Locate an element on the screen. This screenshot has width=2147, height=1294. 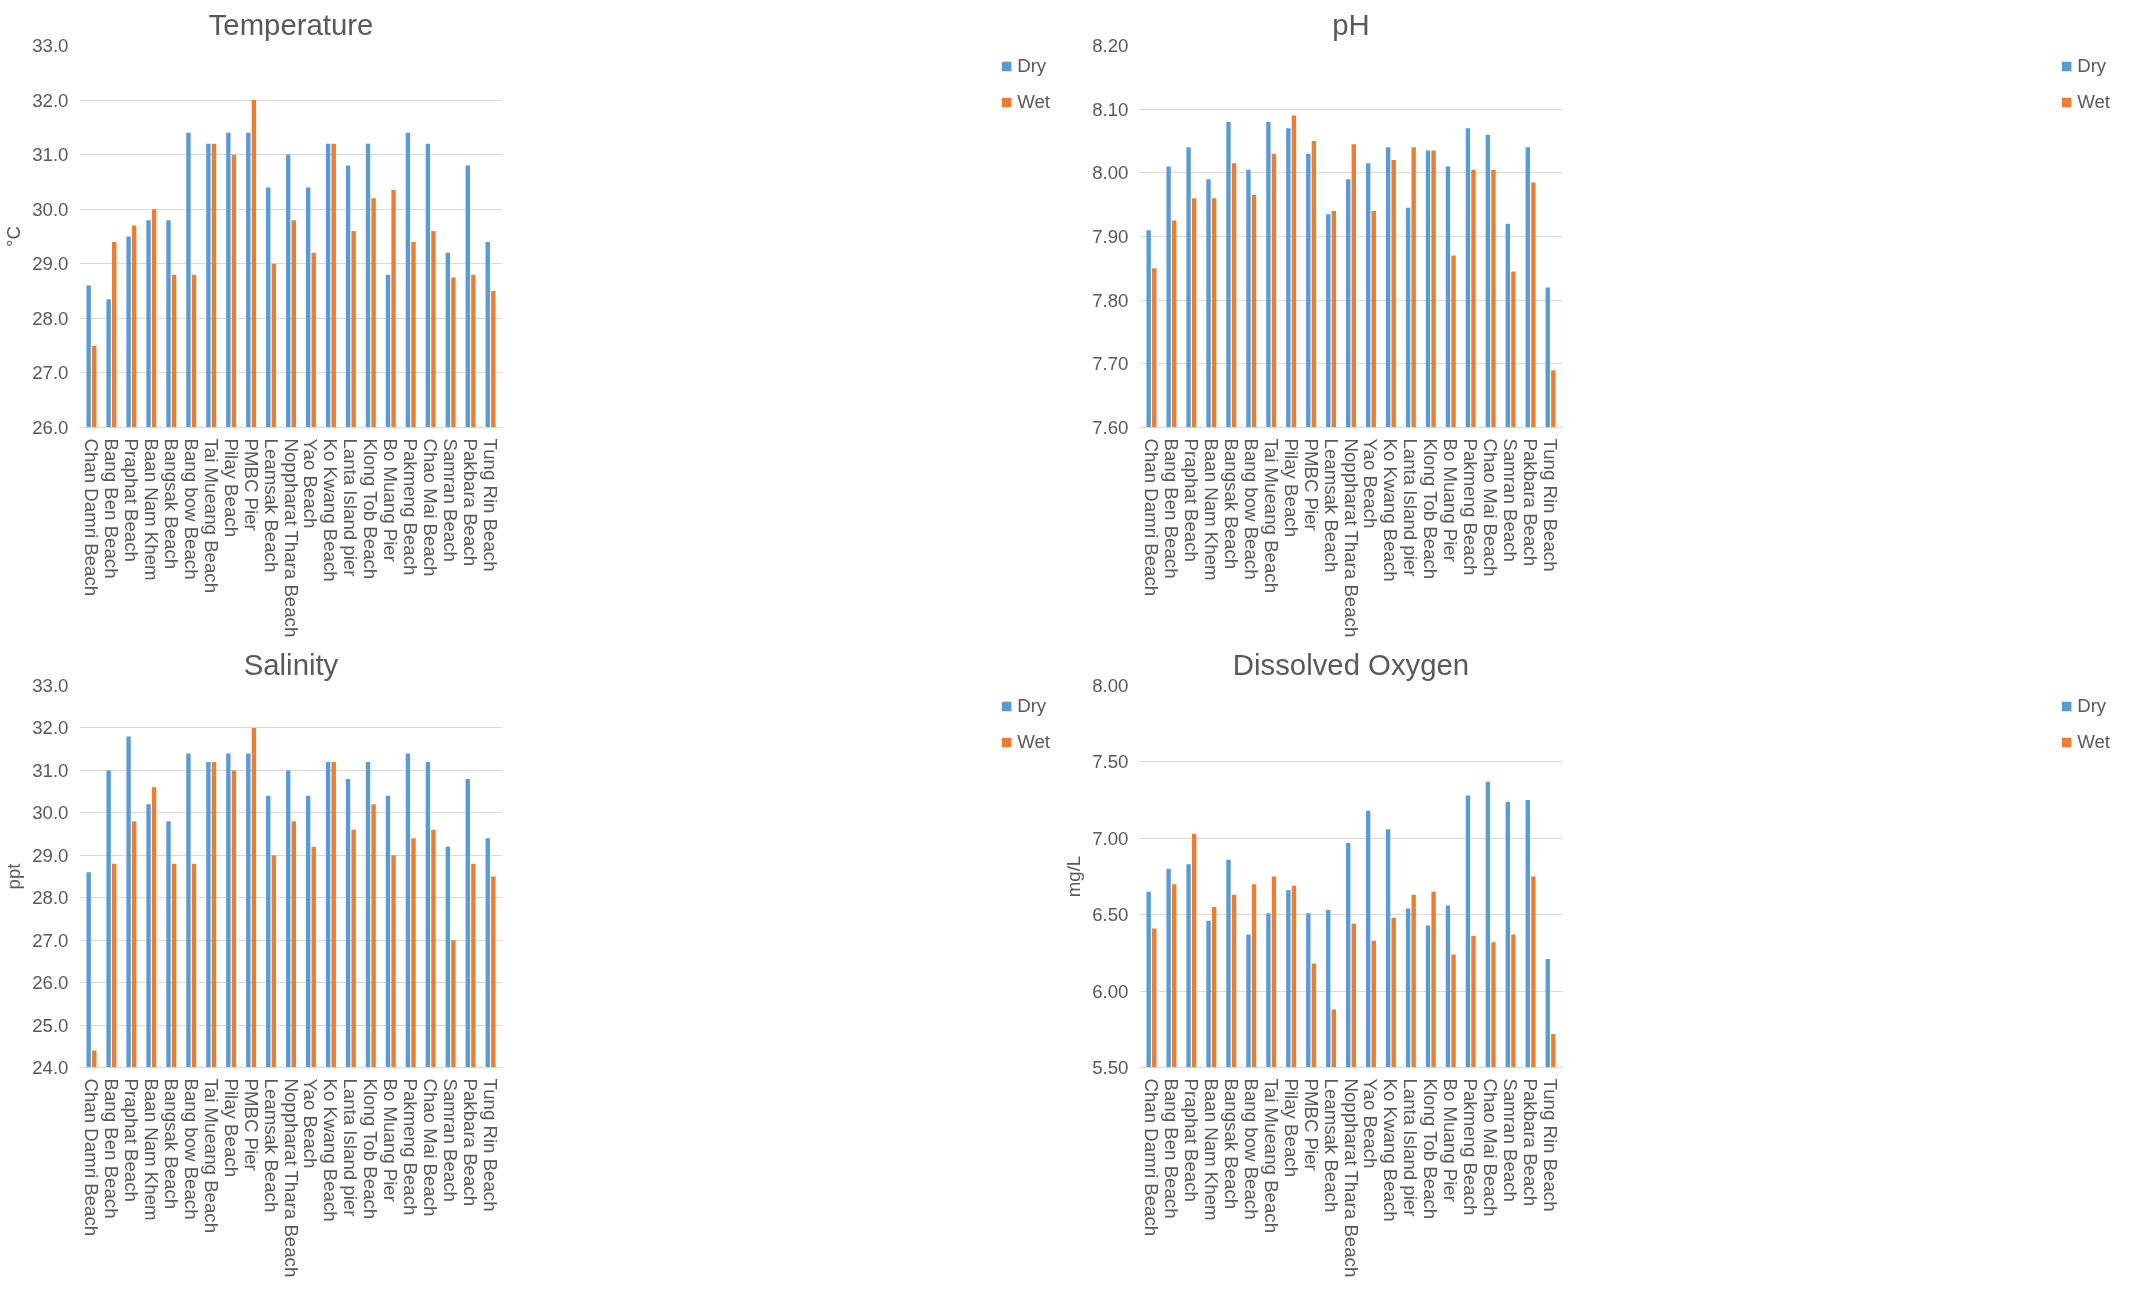
y-tick-label: 8.10 is located at coordinates (1110, 109).